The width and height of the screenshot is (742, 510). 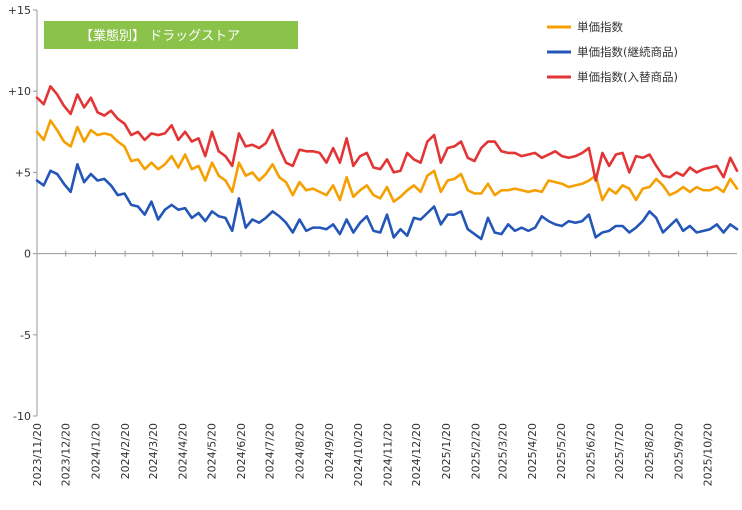 What do you see at coordinates (358, 454) in the screenshot?
I see `x-tick-label: 2024/10/20` at bounding box center [358, 454].